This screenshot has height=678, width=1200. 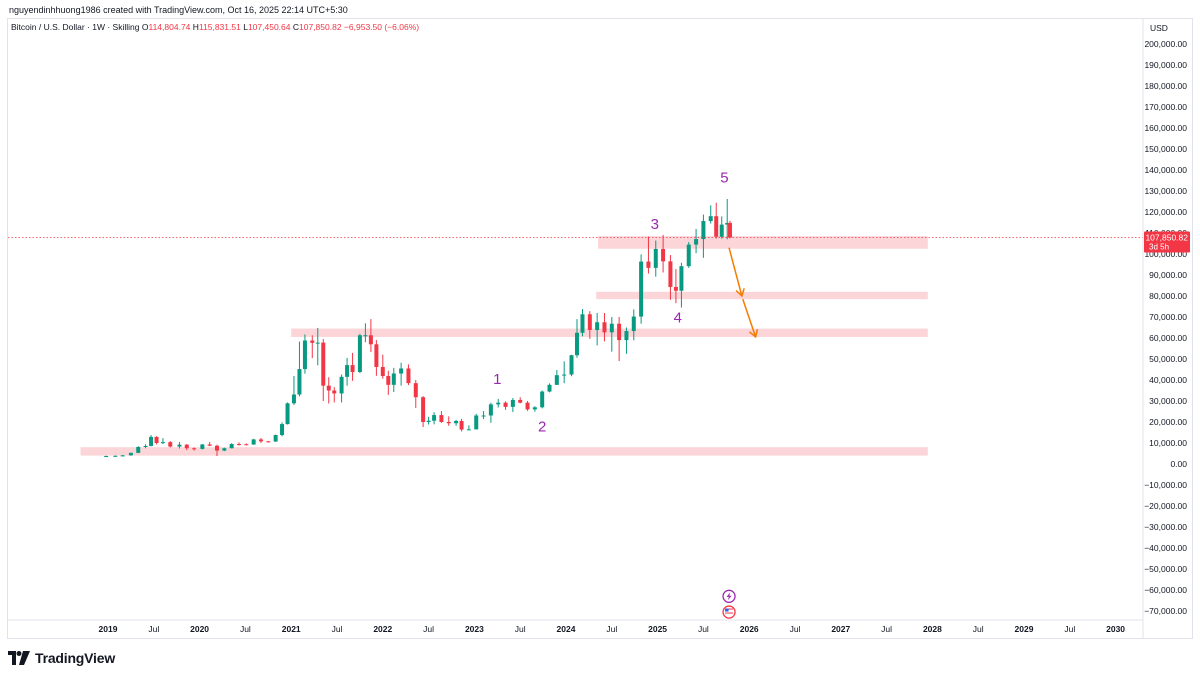 I want to click on us-flag-event-icon, so click(x=729, y=612).